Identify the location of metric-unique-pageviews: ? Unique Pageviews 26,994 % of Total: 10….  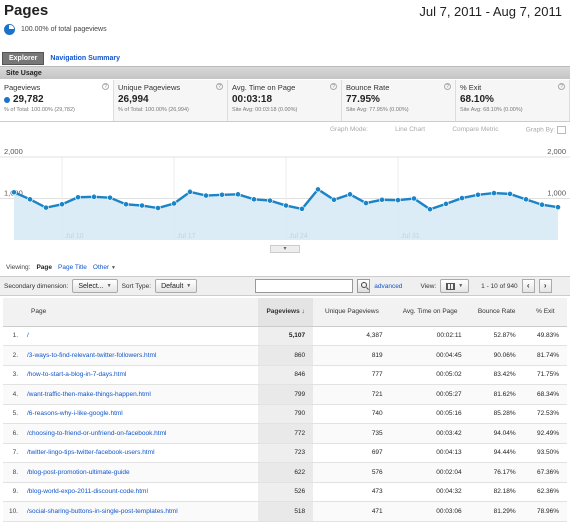
(171, 100).